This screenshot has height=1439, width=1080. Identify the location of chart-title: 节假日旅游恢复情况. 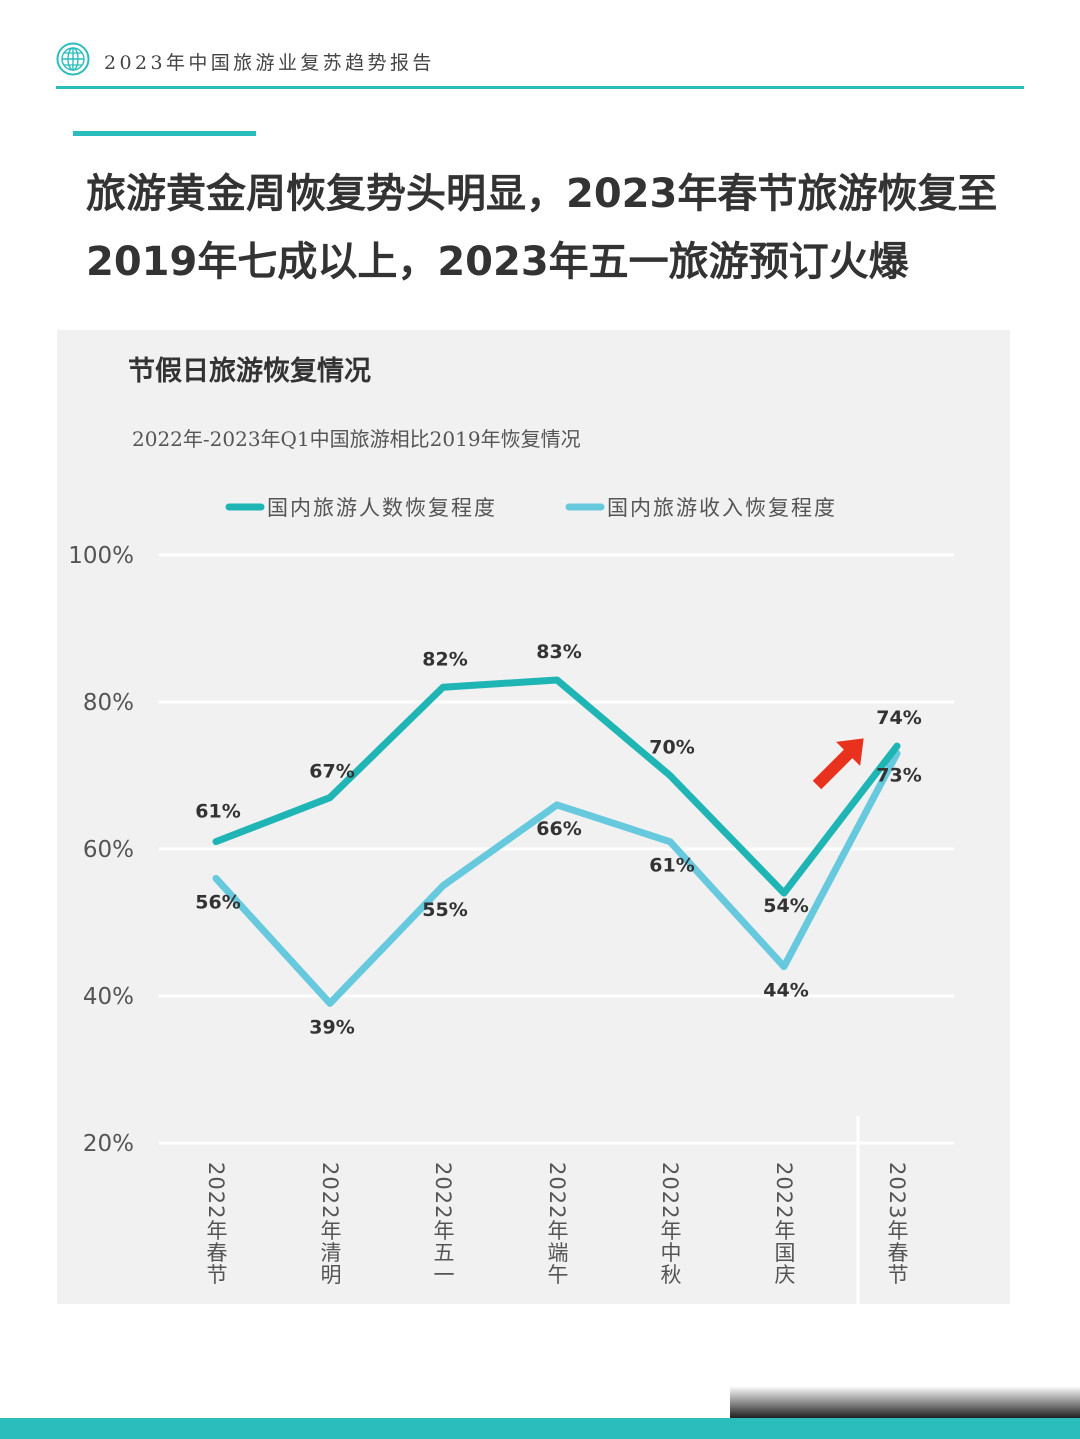
(249, 371).